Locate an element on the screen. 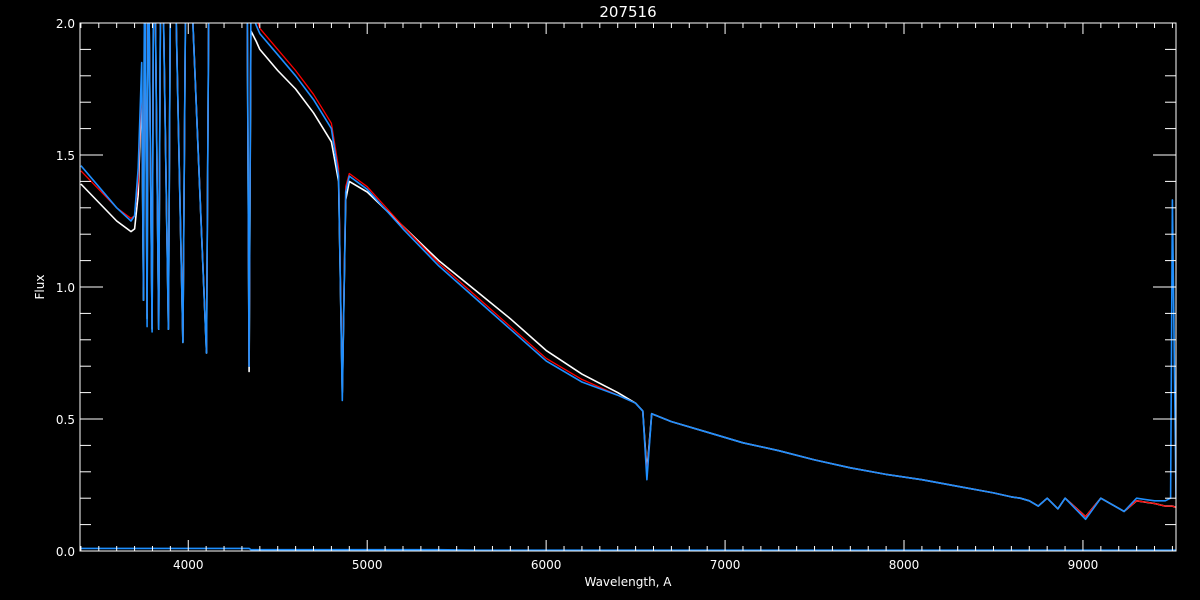 This screenshot has width=1200, height=600. y-tick-label: 0.5 is located at coordinates (65, 420).